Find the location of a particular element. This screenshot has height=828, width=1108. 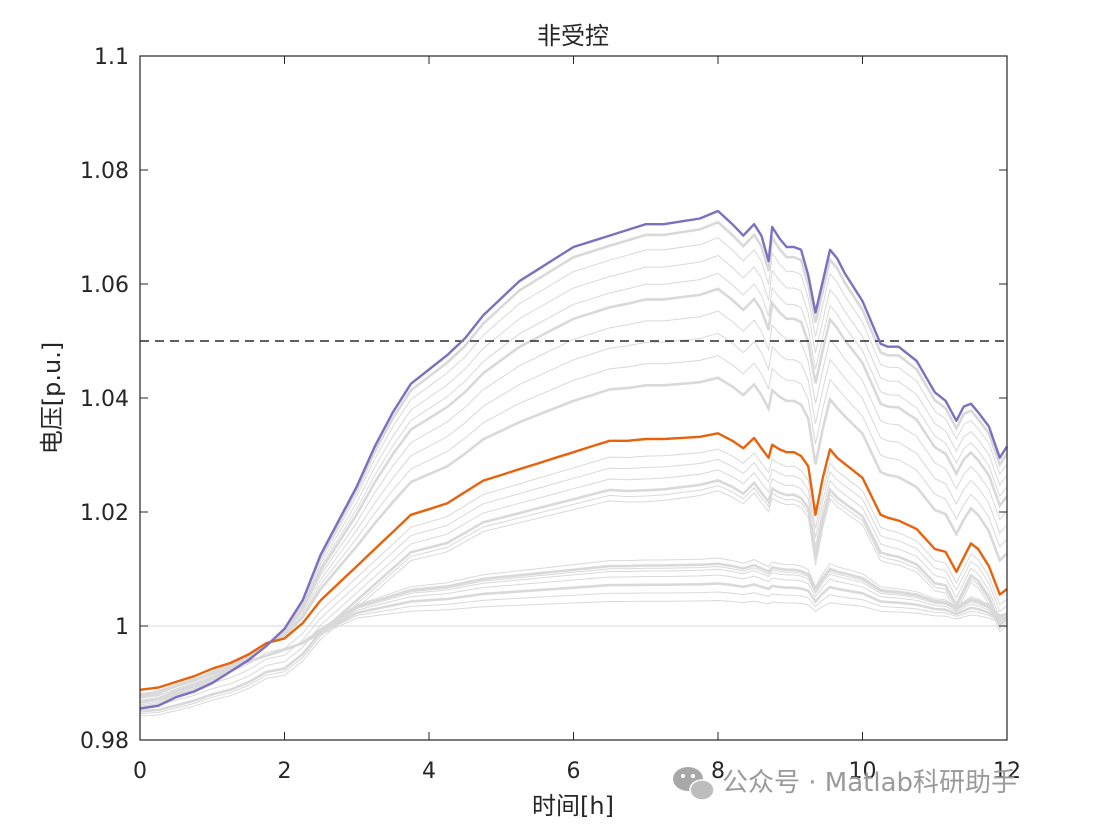

x-tick-label: 4 is located at coordinates (429, 771).